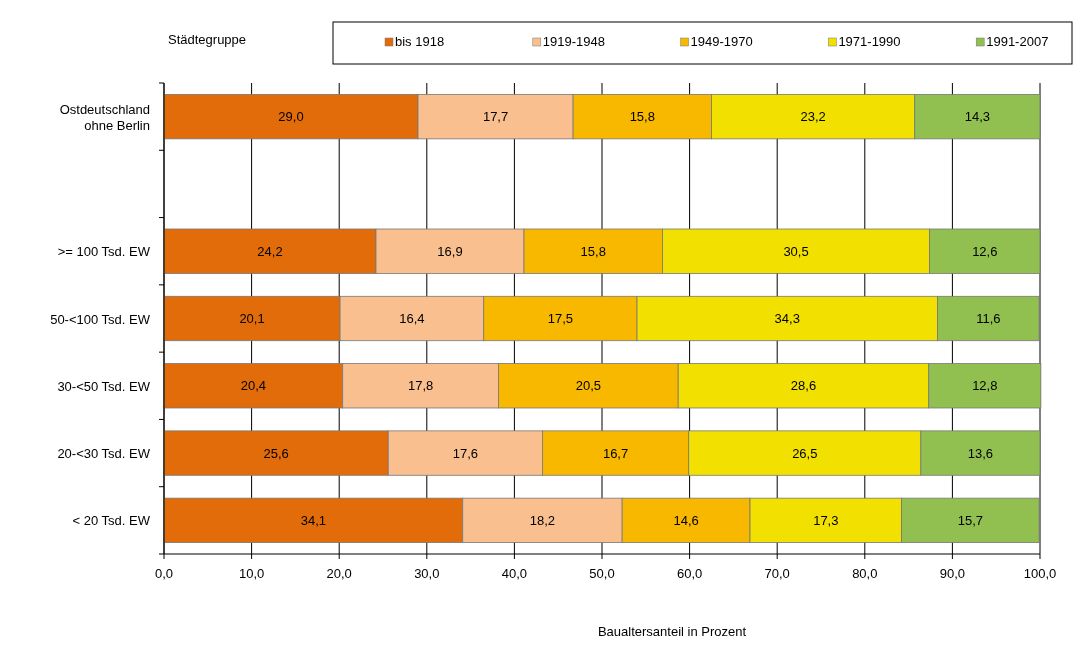 This screenshot has height=655, width=1090. I want to click on data-label: 14,3, so click(977, 117).